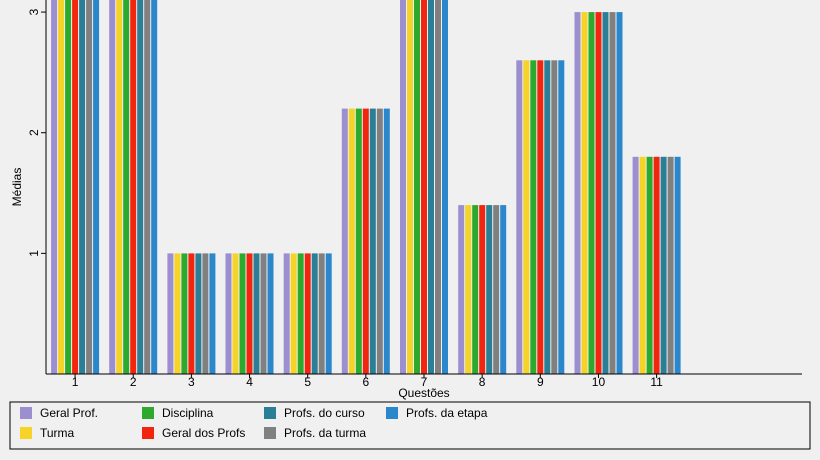 The height and width of the screenshot is (460, 820). I want to click on bar-q4-s6, so click(263, 313).